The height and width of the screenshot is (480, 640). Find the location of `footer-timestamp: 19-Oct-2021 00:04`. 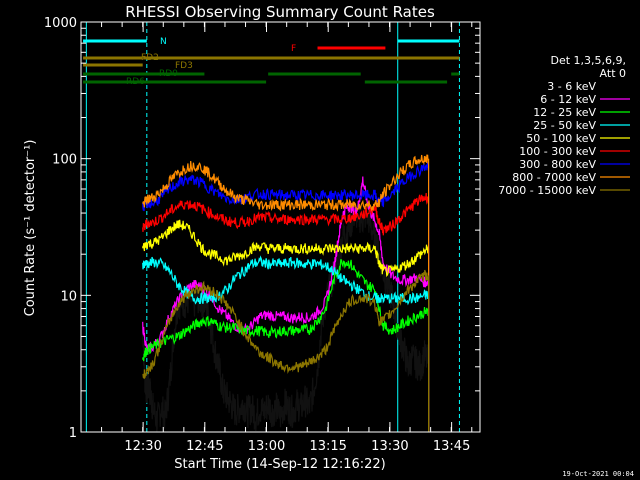

footer-timestamp: 19-Oct-2021 00:04 is located at coordinates (598, 474).